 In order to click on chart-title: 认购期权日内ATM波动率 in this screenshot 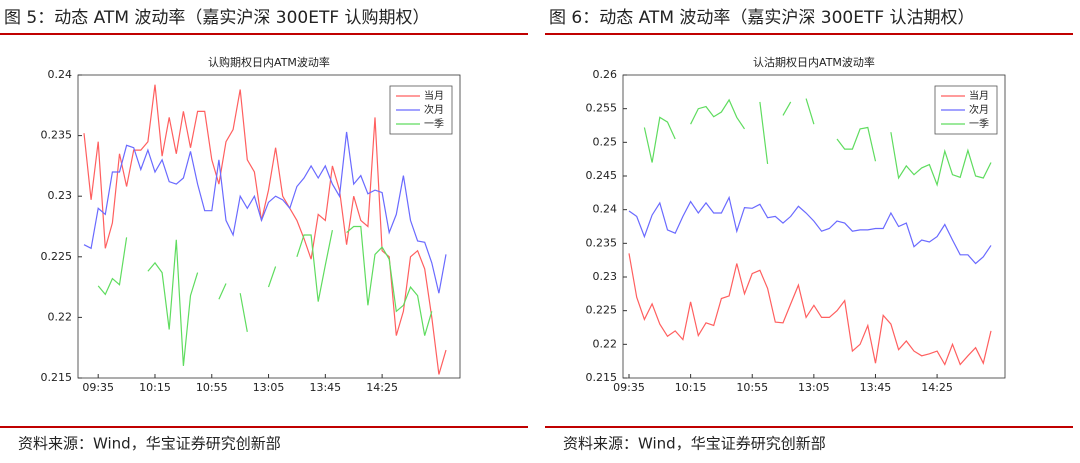, I will do `click(269, 62)`.